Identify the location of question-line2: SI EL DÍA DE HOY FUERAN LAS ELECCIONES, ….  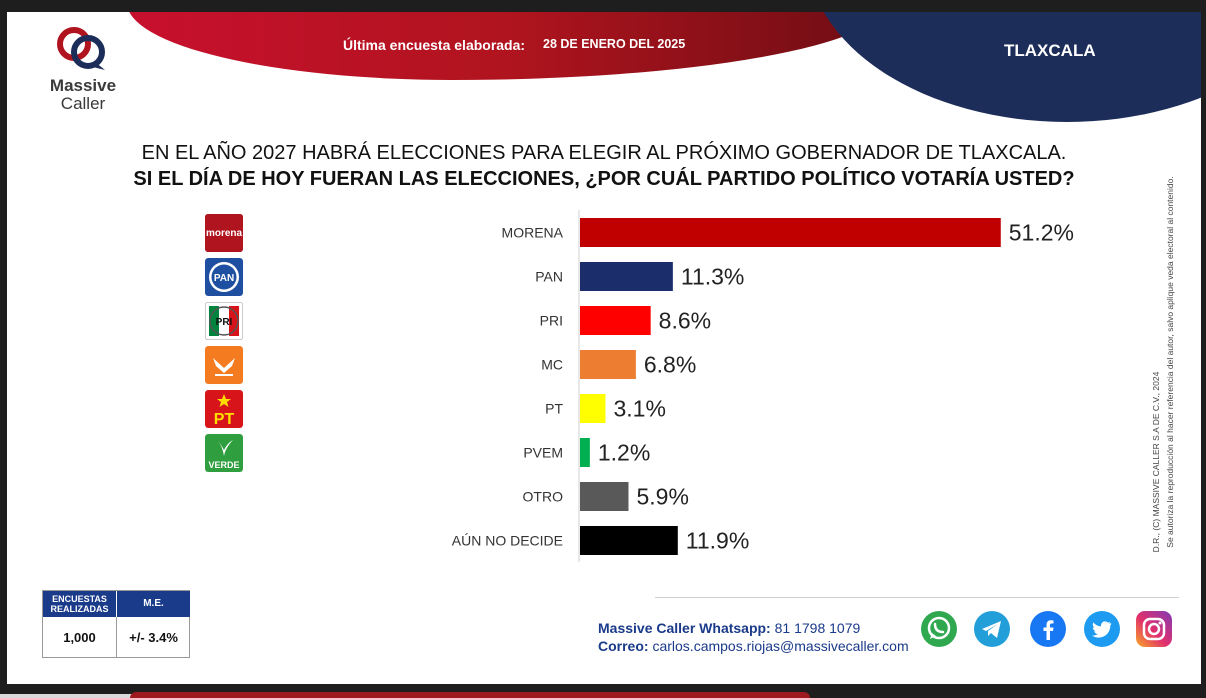
(604, 179).